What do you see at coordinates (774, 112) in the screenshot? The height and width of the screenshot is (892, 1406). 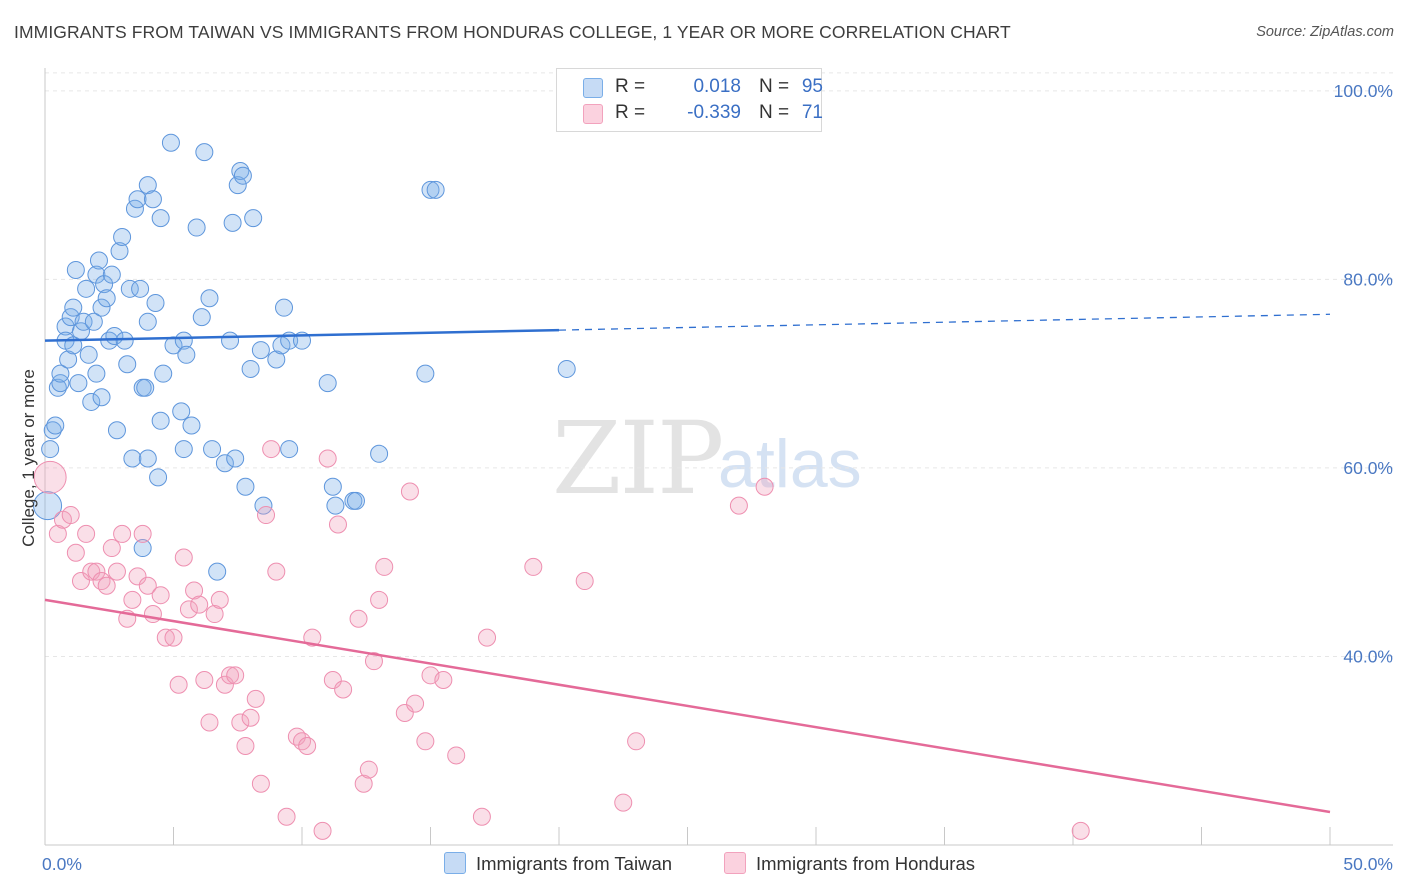 I see `n-label: N =` at bounding box center [774, 112].